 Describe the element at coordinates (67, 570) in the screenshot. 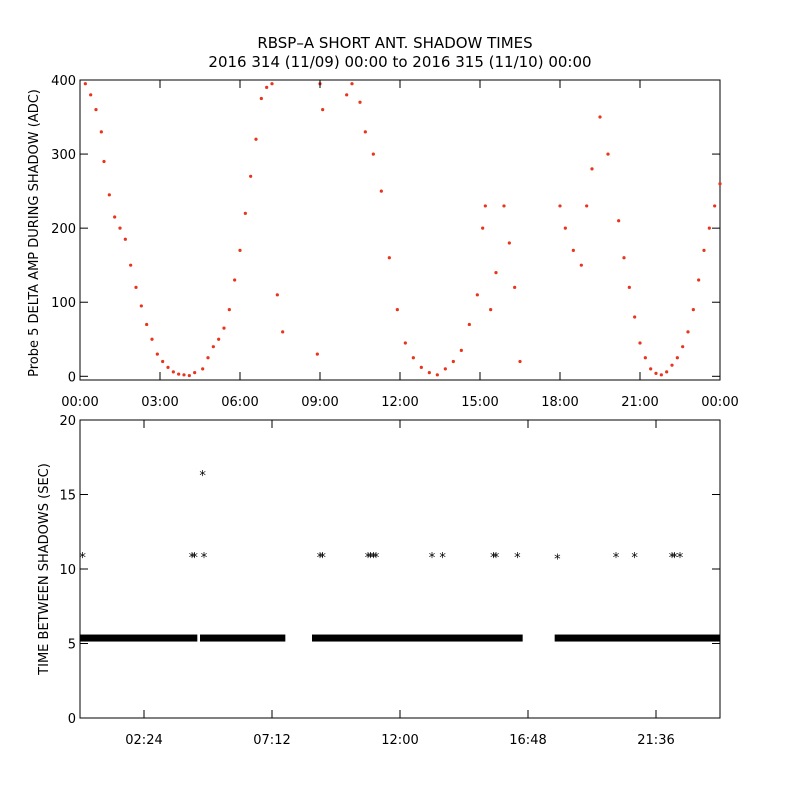

I see `bottom-ytick-label: 10` at that location.